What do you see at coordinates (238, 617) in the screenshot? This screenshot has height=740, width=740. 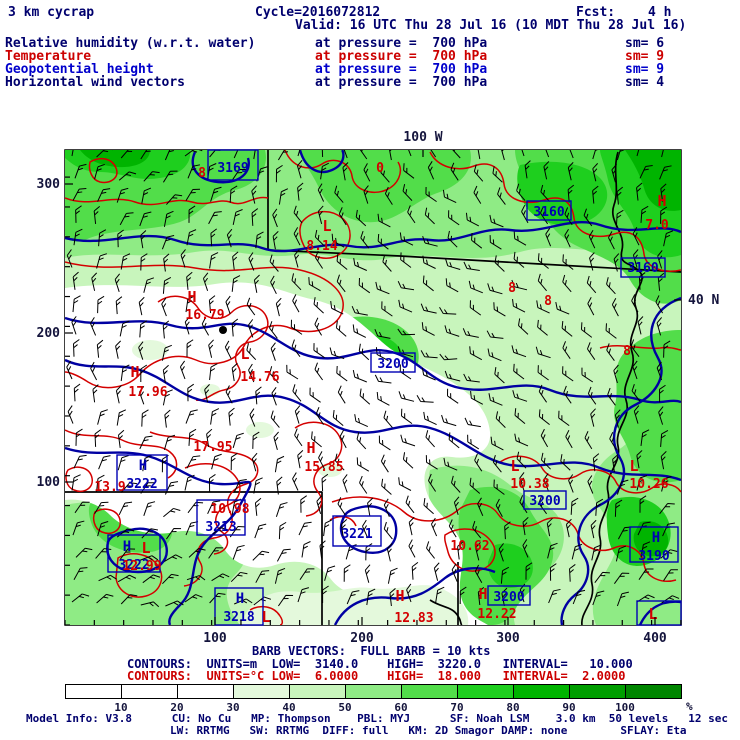 I see `height-contour-label: 3218` at bounding box center [238, 617].